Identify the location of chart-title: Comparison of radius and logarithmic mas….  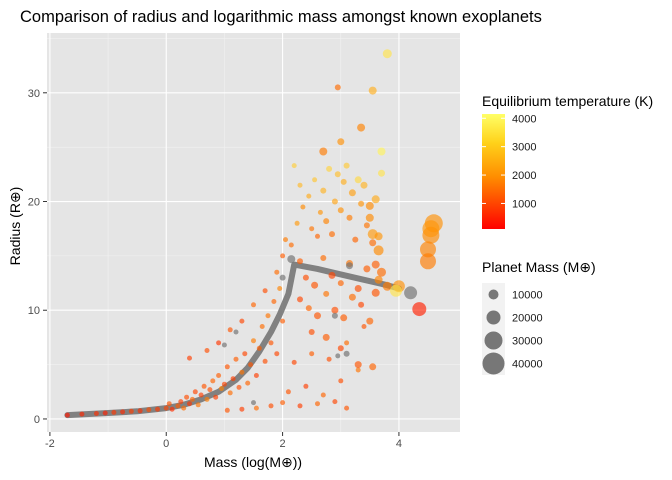
(281, 17).